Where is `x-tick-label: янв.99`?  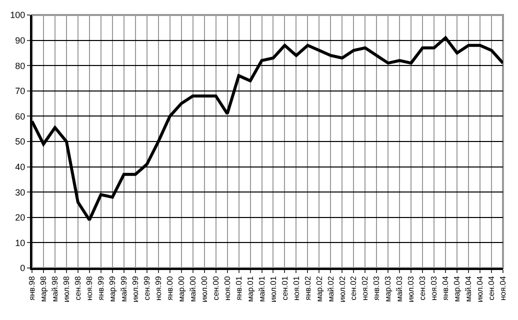 x-tick-label: янв.99 is located at coordinates (101, 288).